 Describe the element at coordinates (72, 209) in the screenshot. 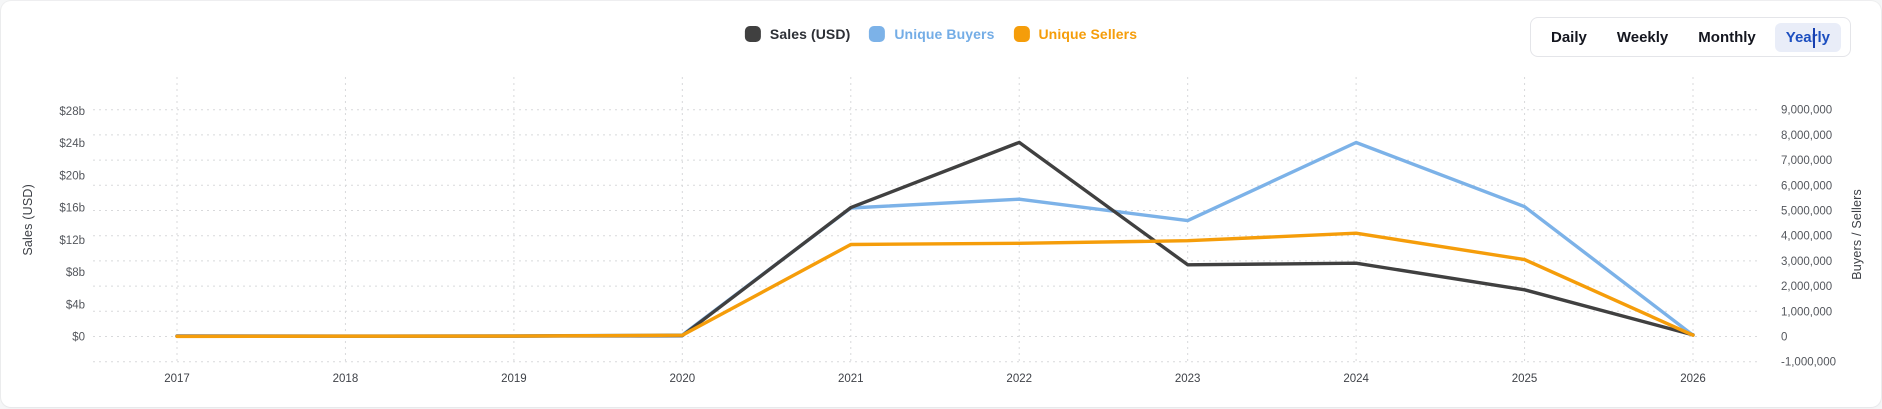

I see `y-axis-tick-label: $16b` at that location.